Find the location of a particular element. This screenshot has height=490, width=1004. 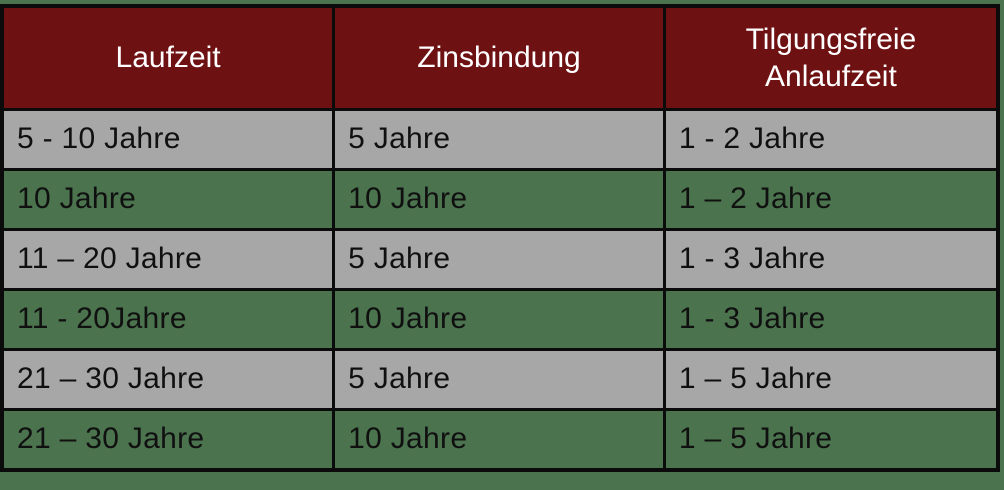

table-cell-anlaufzeit: 1 - 2 Jahre is located at coordinates (831, 139).